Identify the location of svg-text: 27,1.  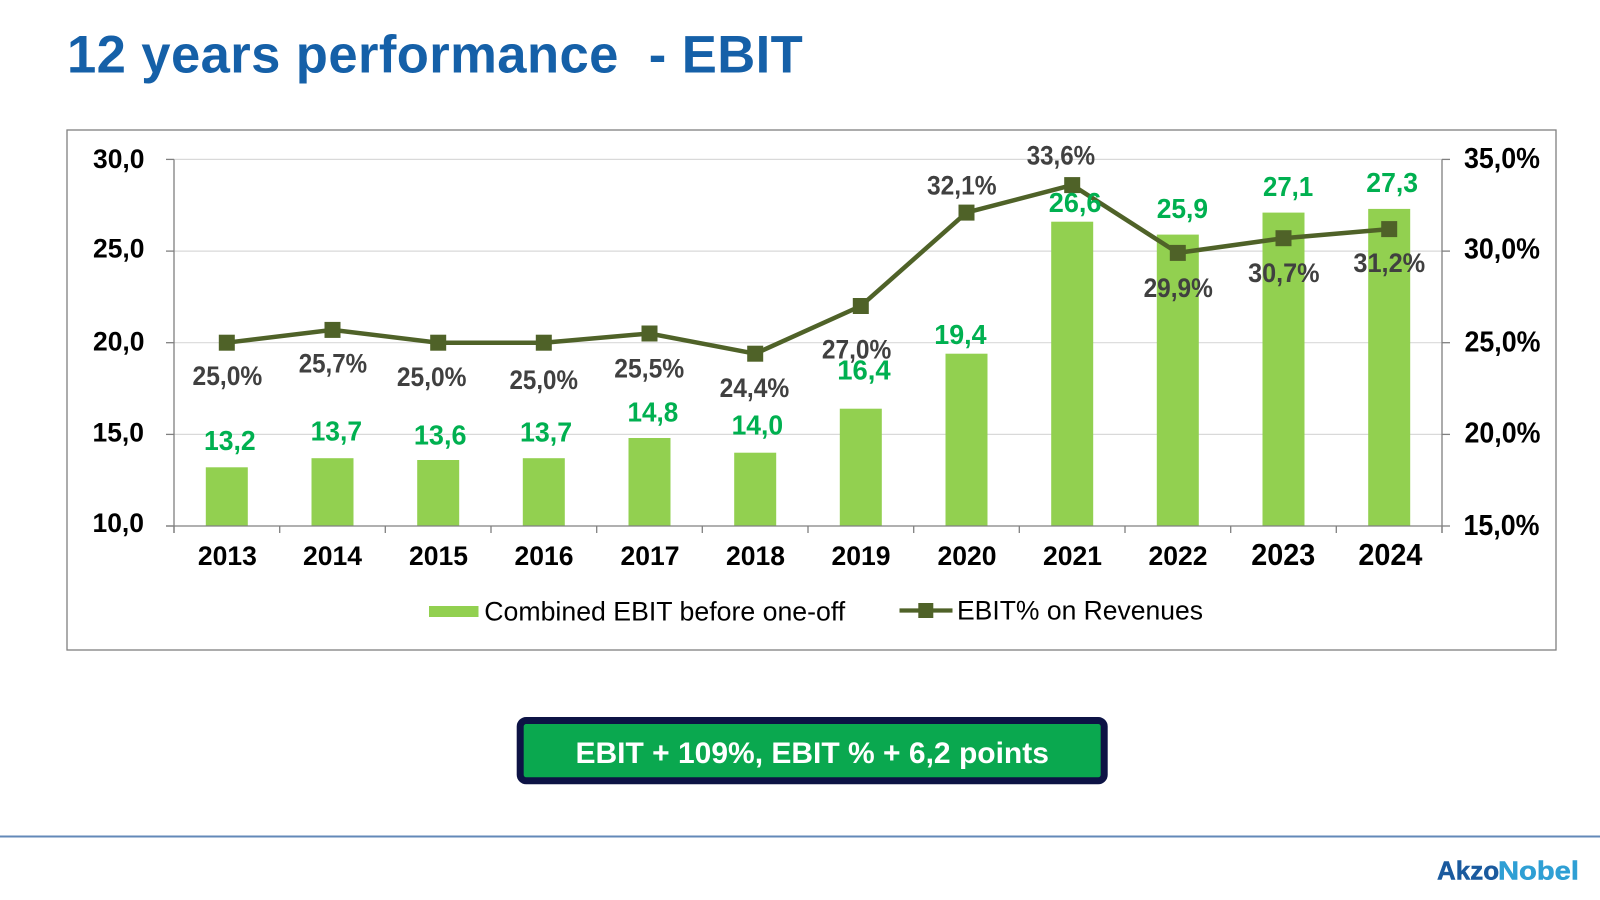
(1288, 186).